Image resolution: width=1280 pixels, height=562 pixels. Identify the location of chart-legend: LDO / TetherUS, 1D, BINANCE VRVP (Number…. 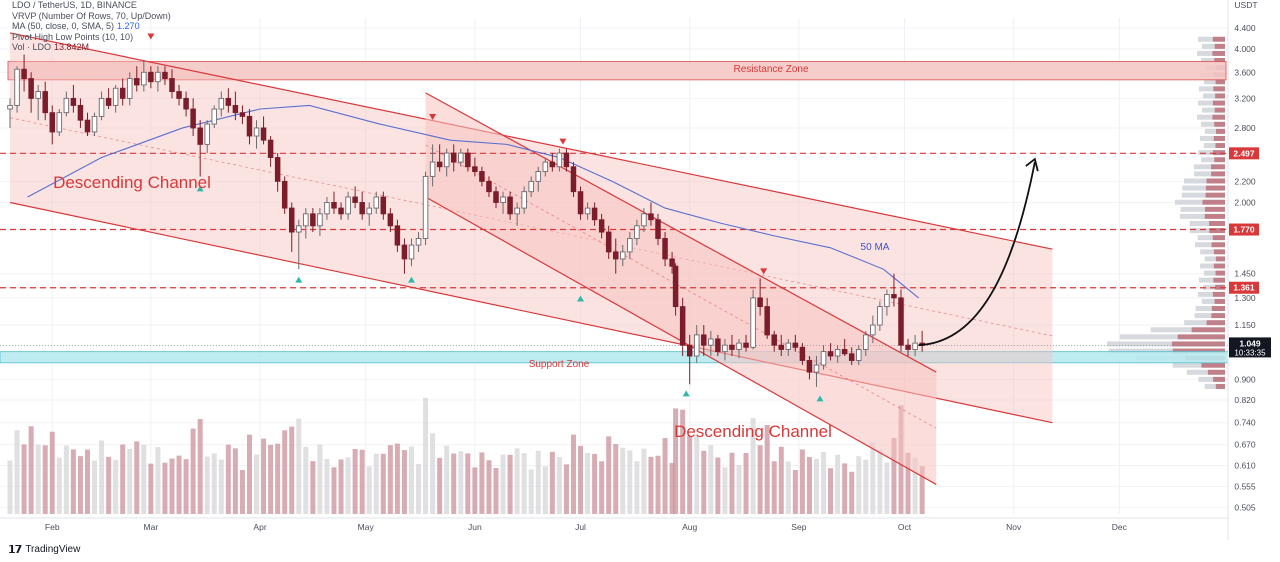
(91, 26).